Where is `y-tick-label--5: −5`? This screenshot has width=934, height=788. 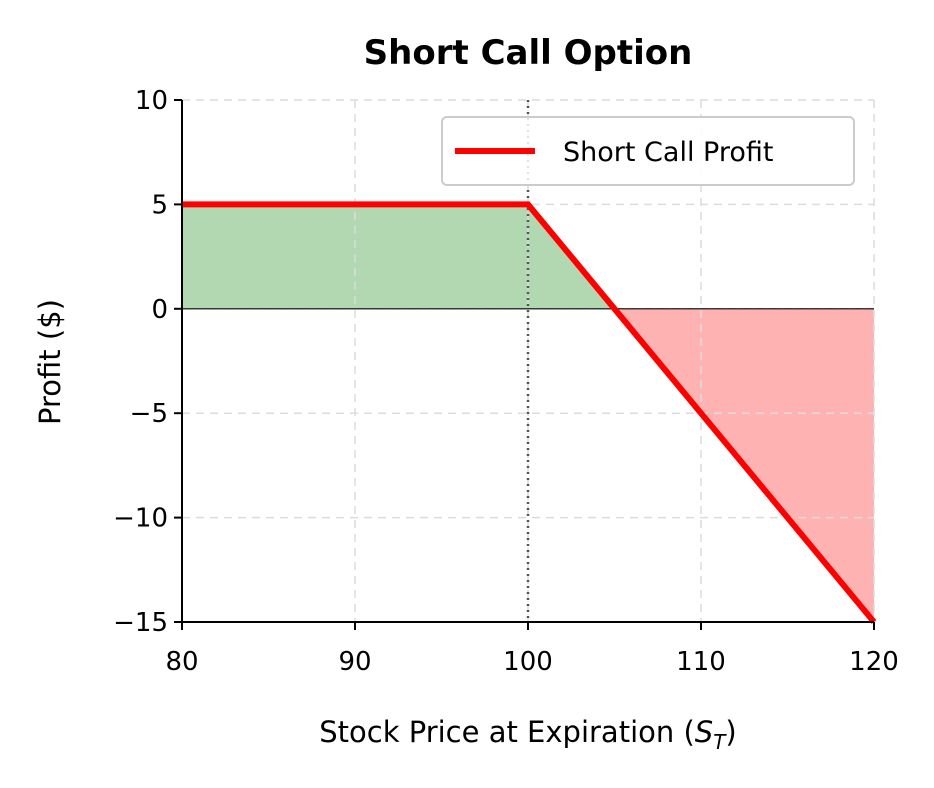 y-tick-label--5: −5 is located at coordinates (149, 414).